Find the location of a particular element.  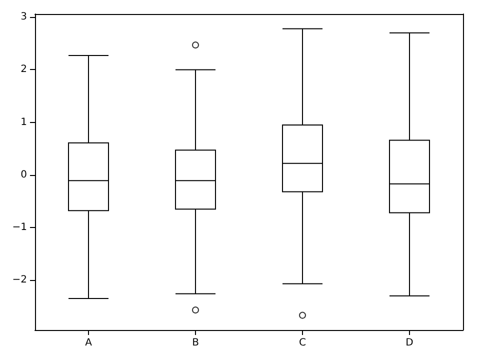

y-tick-label: 2 is located at coordinates (23, 70).